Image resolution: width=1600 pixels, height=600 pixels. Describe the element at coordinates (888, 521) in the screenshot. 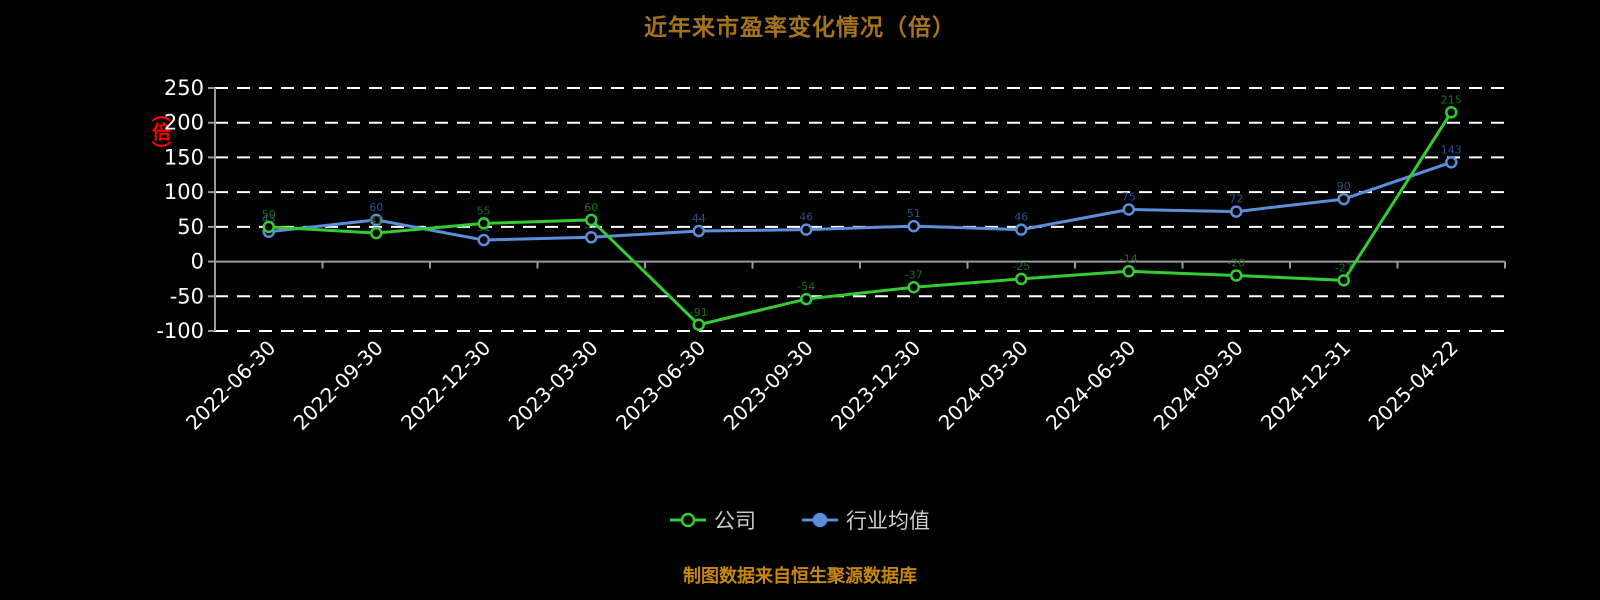

I see `legend-label-industry: 行业均值` at that location.